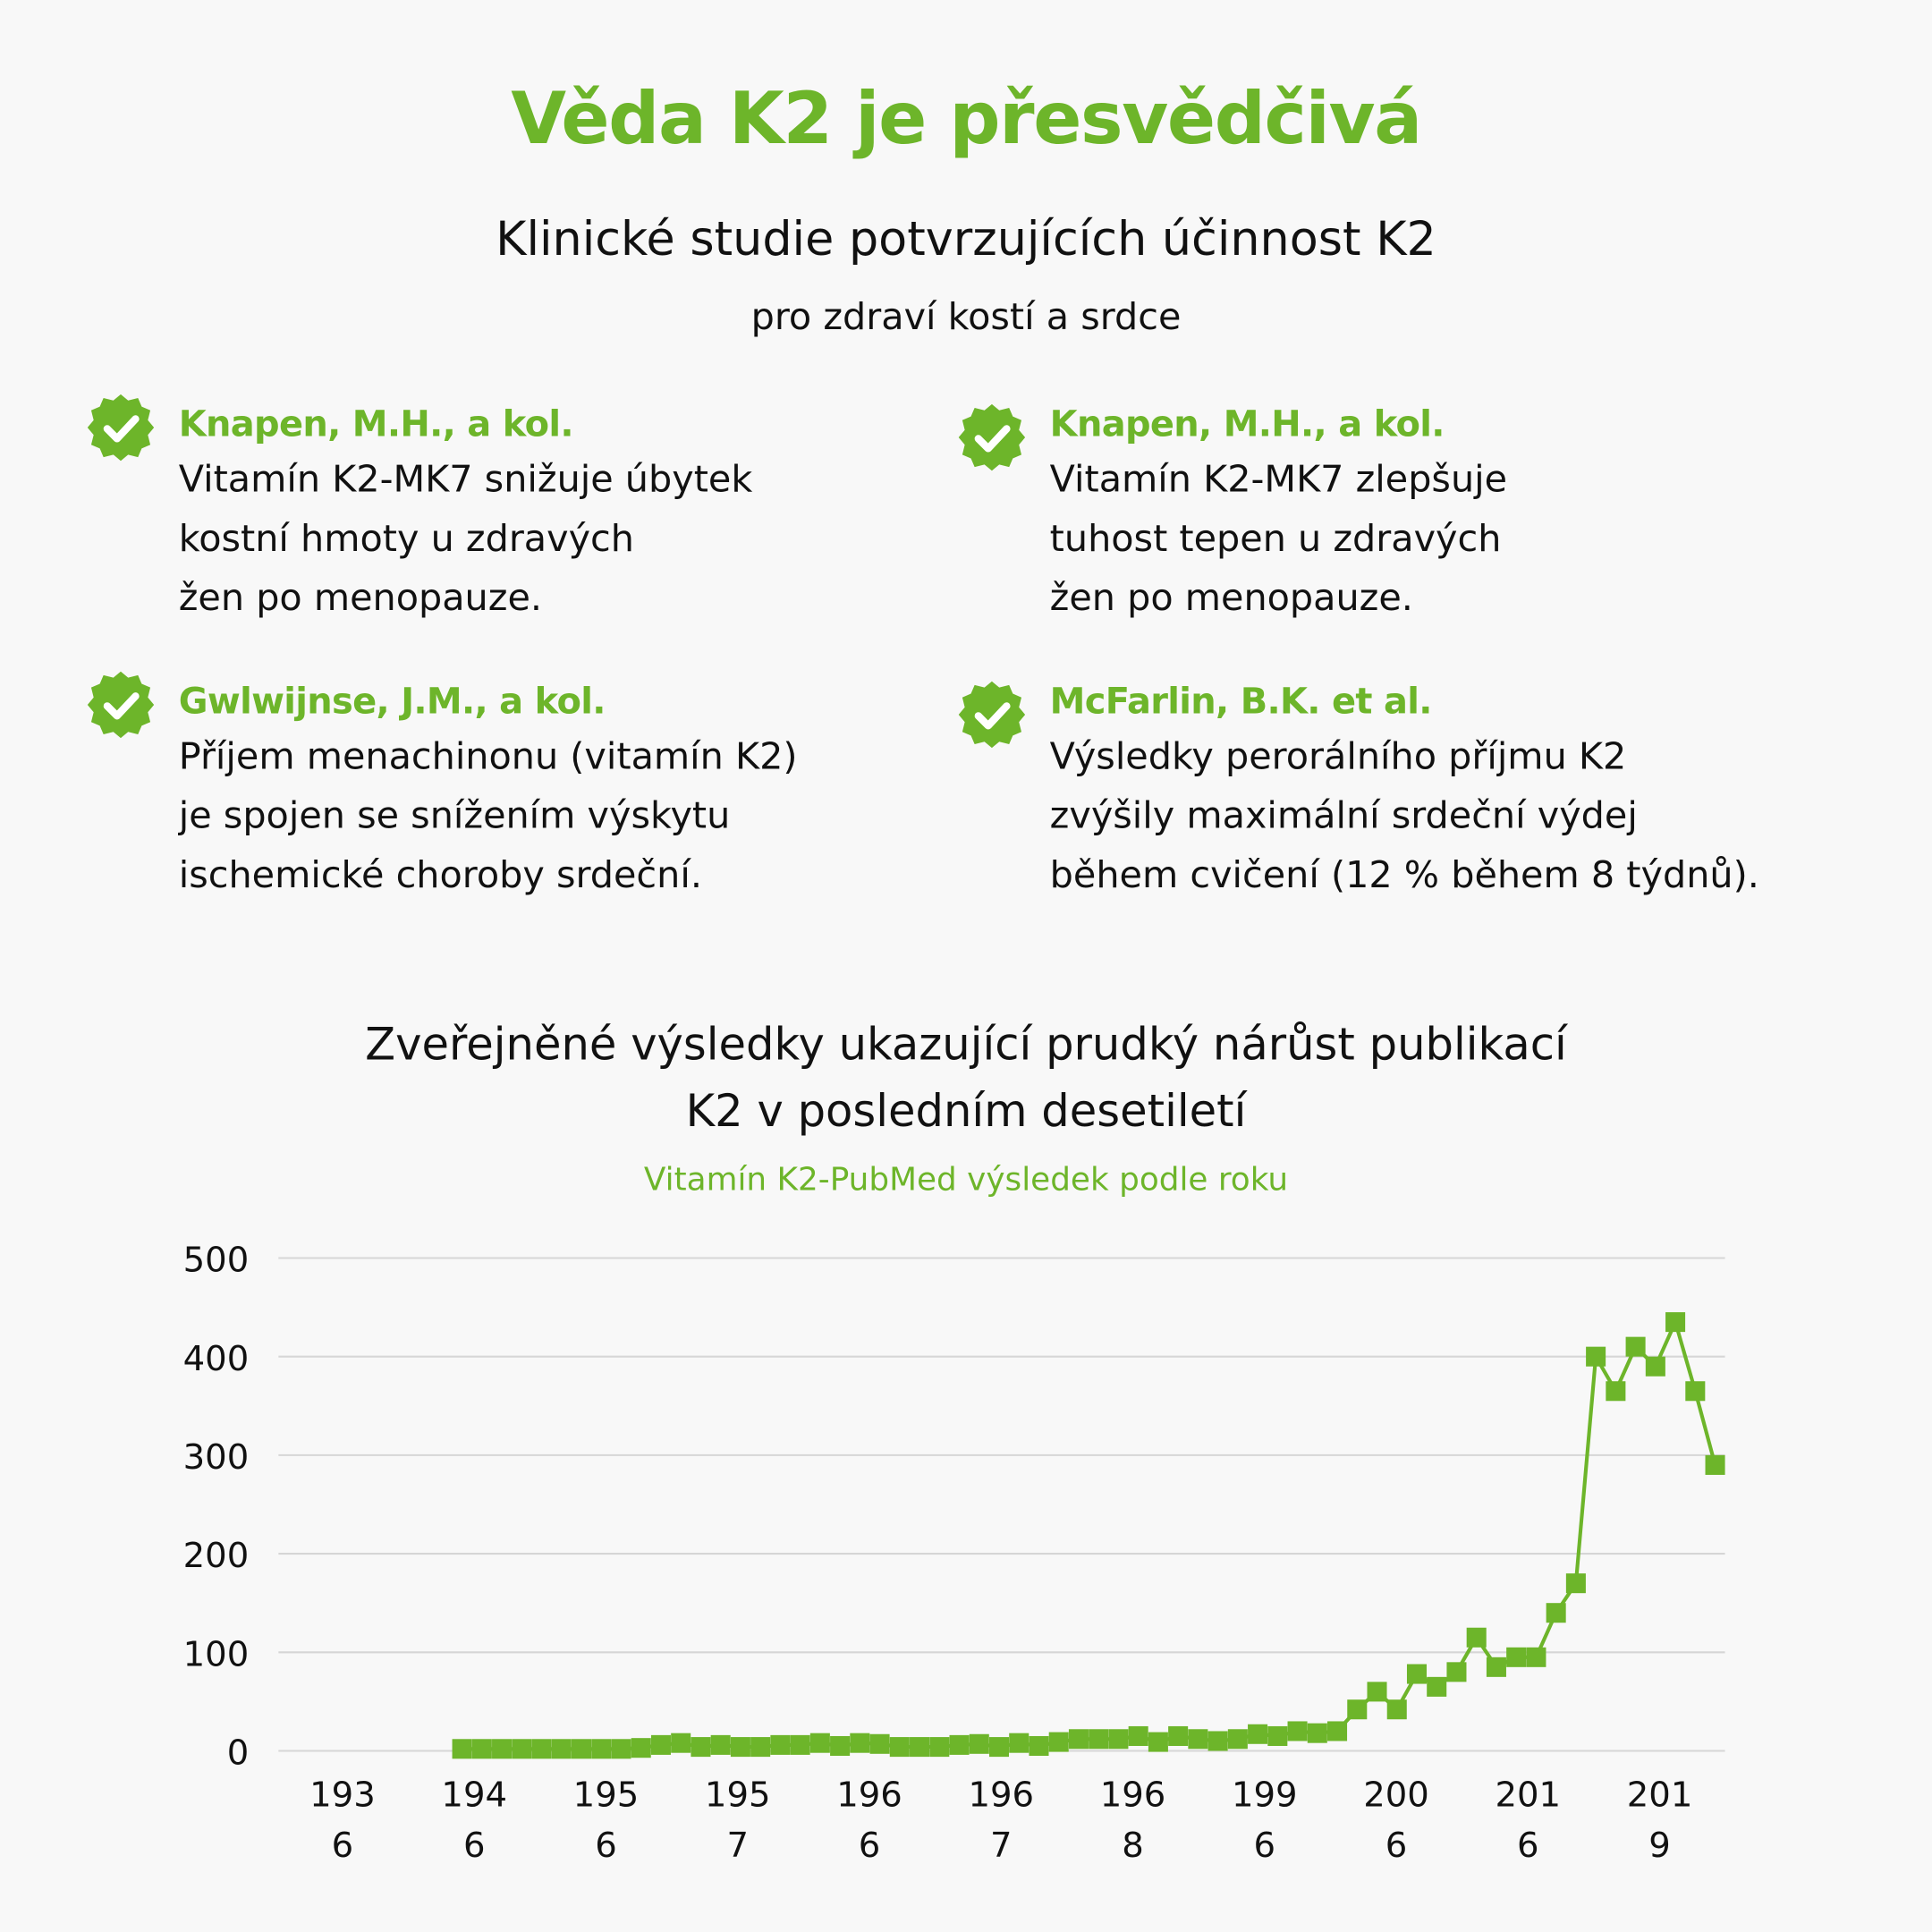  Describe the element at coordinates (1265, 1795) in the screenshot. I see `x-tick-label: 199` at that location.